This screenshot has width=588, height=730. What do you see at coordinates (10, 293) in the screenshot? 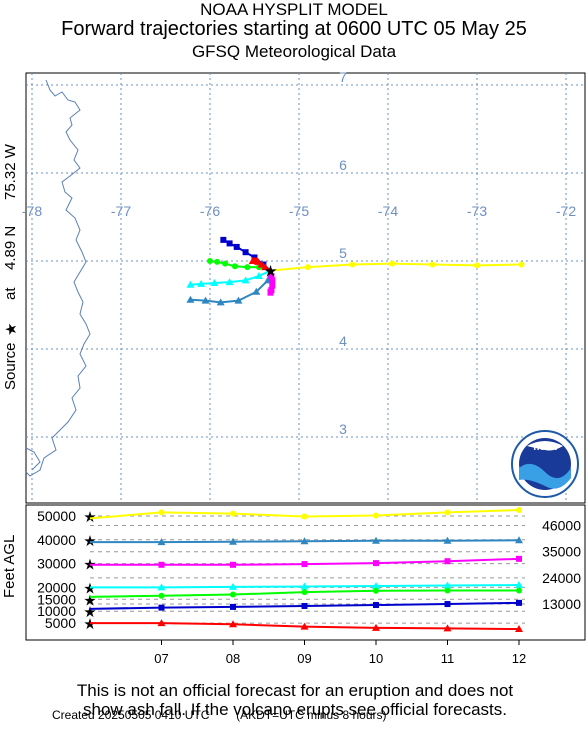
I see `source-at: at` at bounding box center [10, 293].